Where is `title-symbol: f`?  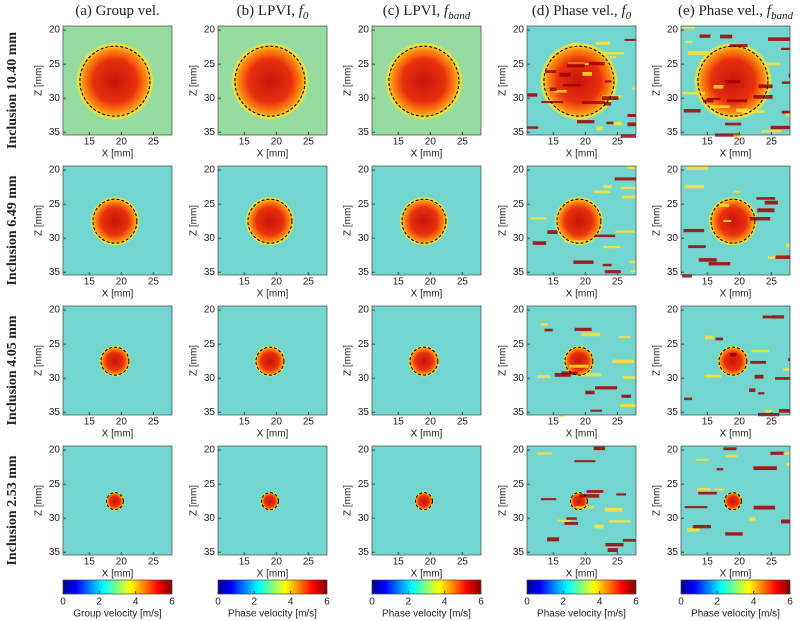 title-symbol: f is located at coordinates (447, 11).